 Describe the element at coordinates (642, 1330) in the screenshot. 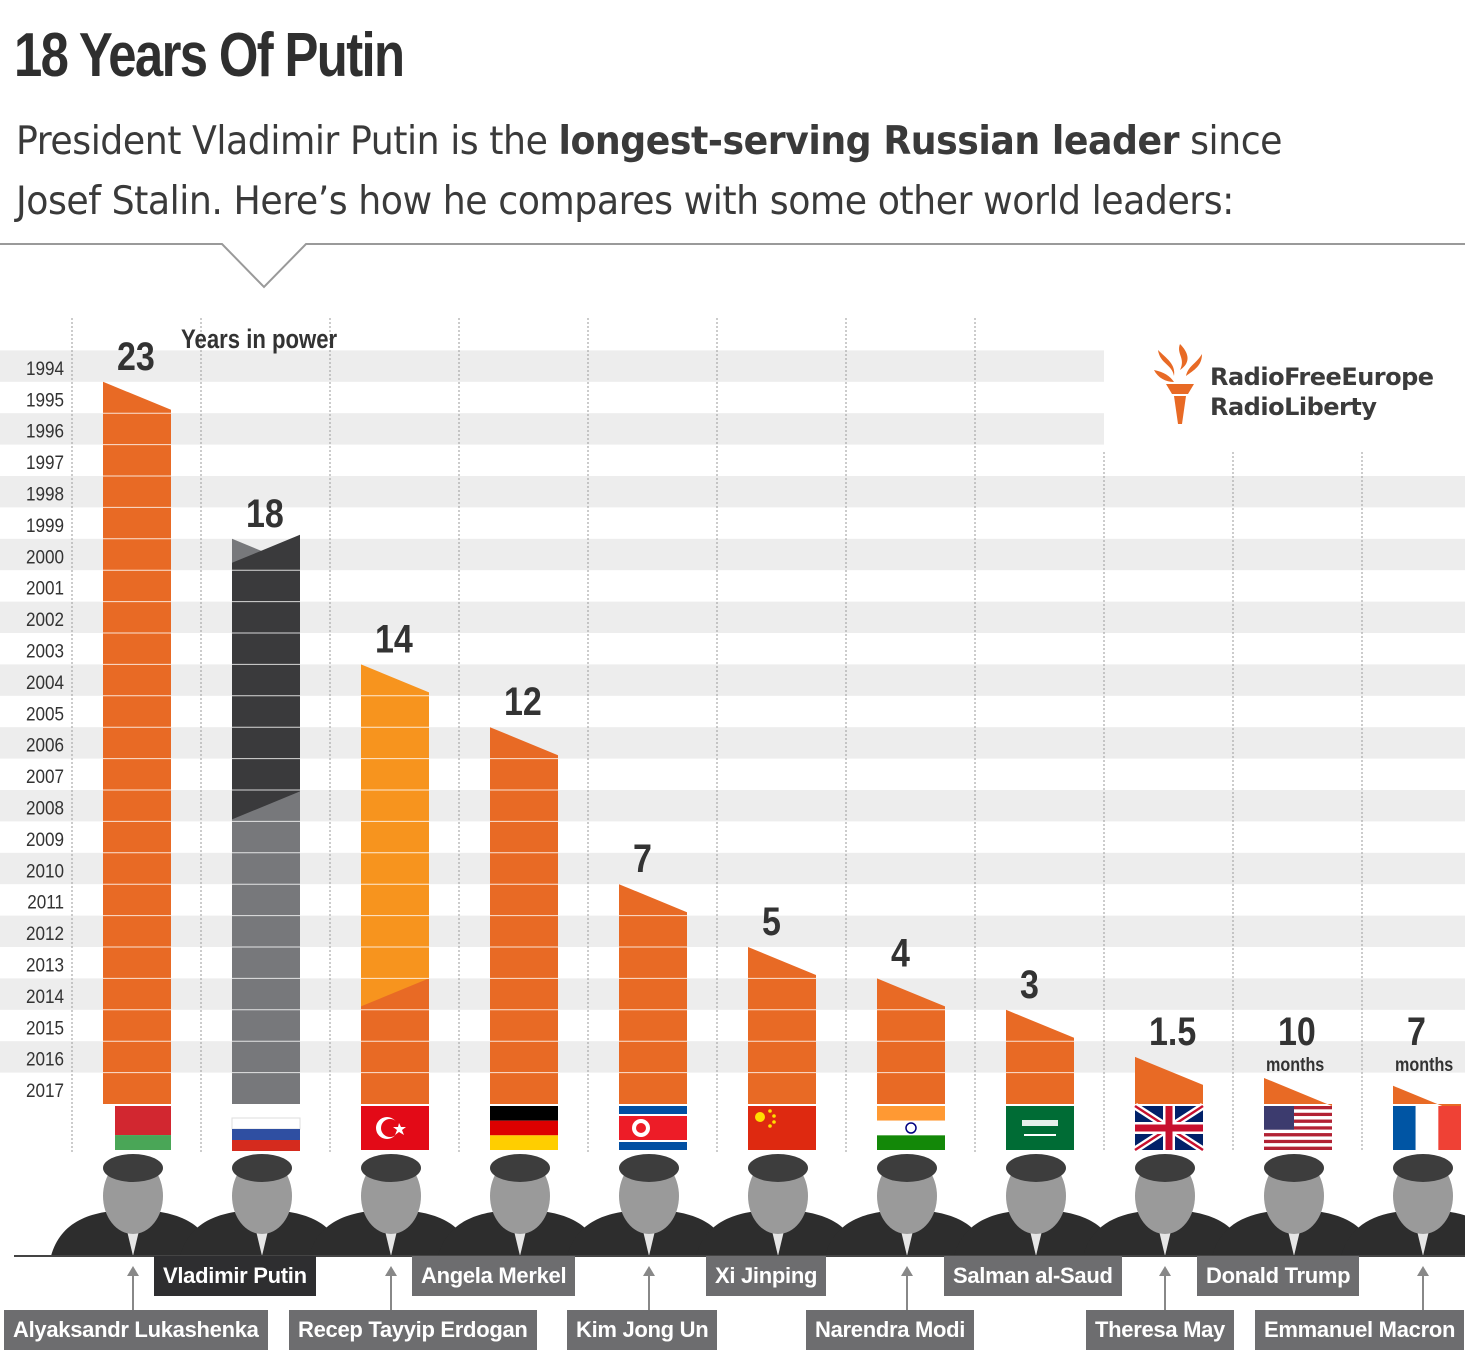

I see `name-label-kim-jong-un: Kim Jong Un` at that location.